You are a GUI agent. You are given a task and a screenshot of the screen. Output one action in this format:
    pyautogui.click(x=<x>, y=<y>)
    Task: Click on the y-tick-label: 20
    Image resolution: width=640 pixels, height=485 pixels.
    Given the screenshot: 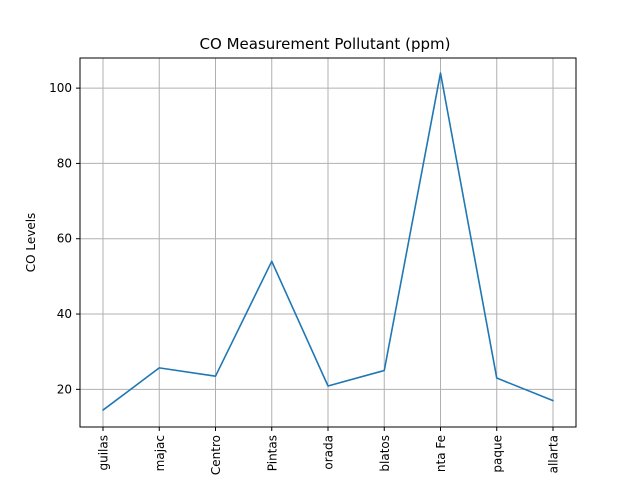 What is the action you would take?
    pyautogui.click(x=64, y=389)
    